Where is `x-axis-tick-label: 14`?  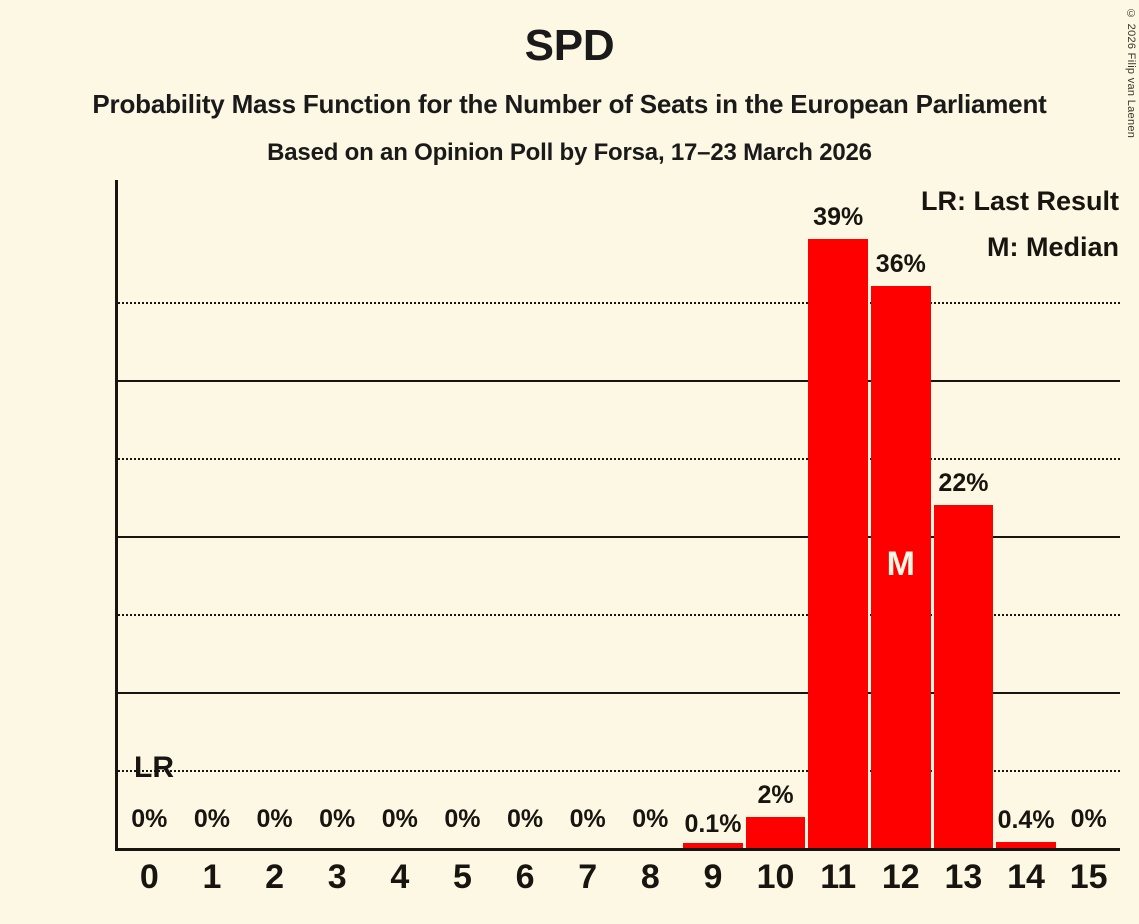
x-axis-tick-label: 14 is located at coordinates (1026, 877).